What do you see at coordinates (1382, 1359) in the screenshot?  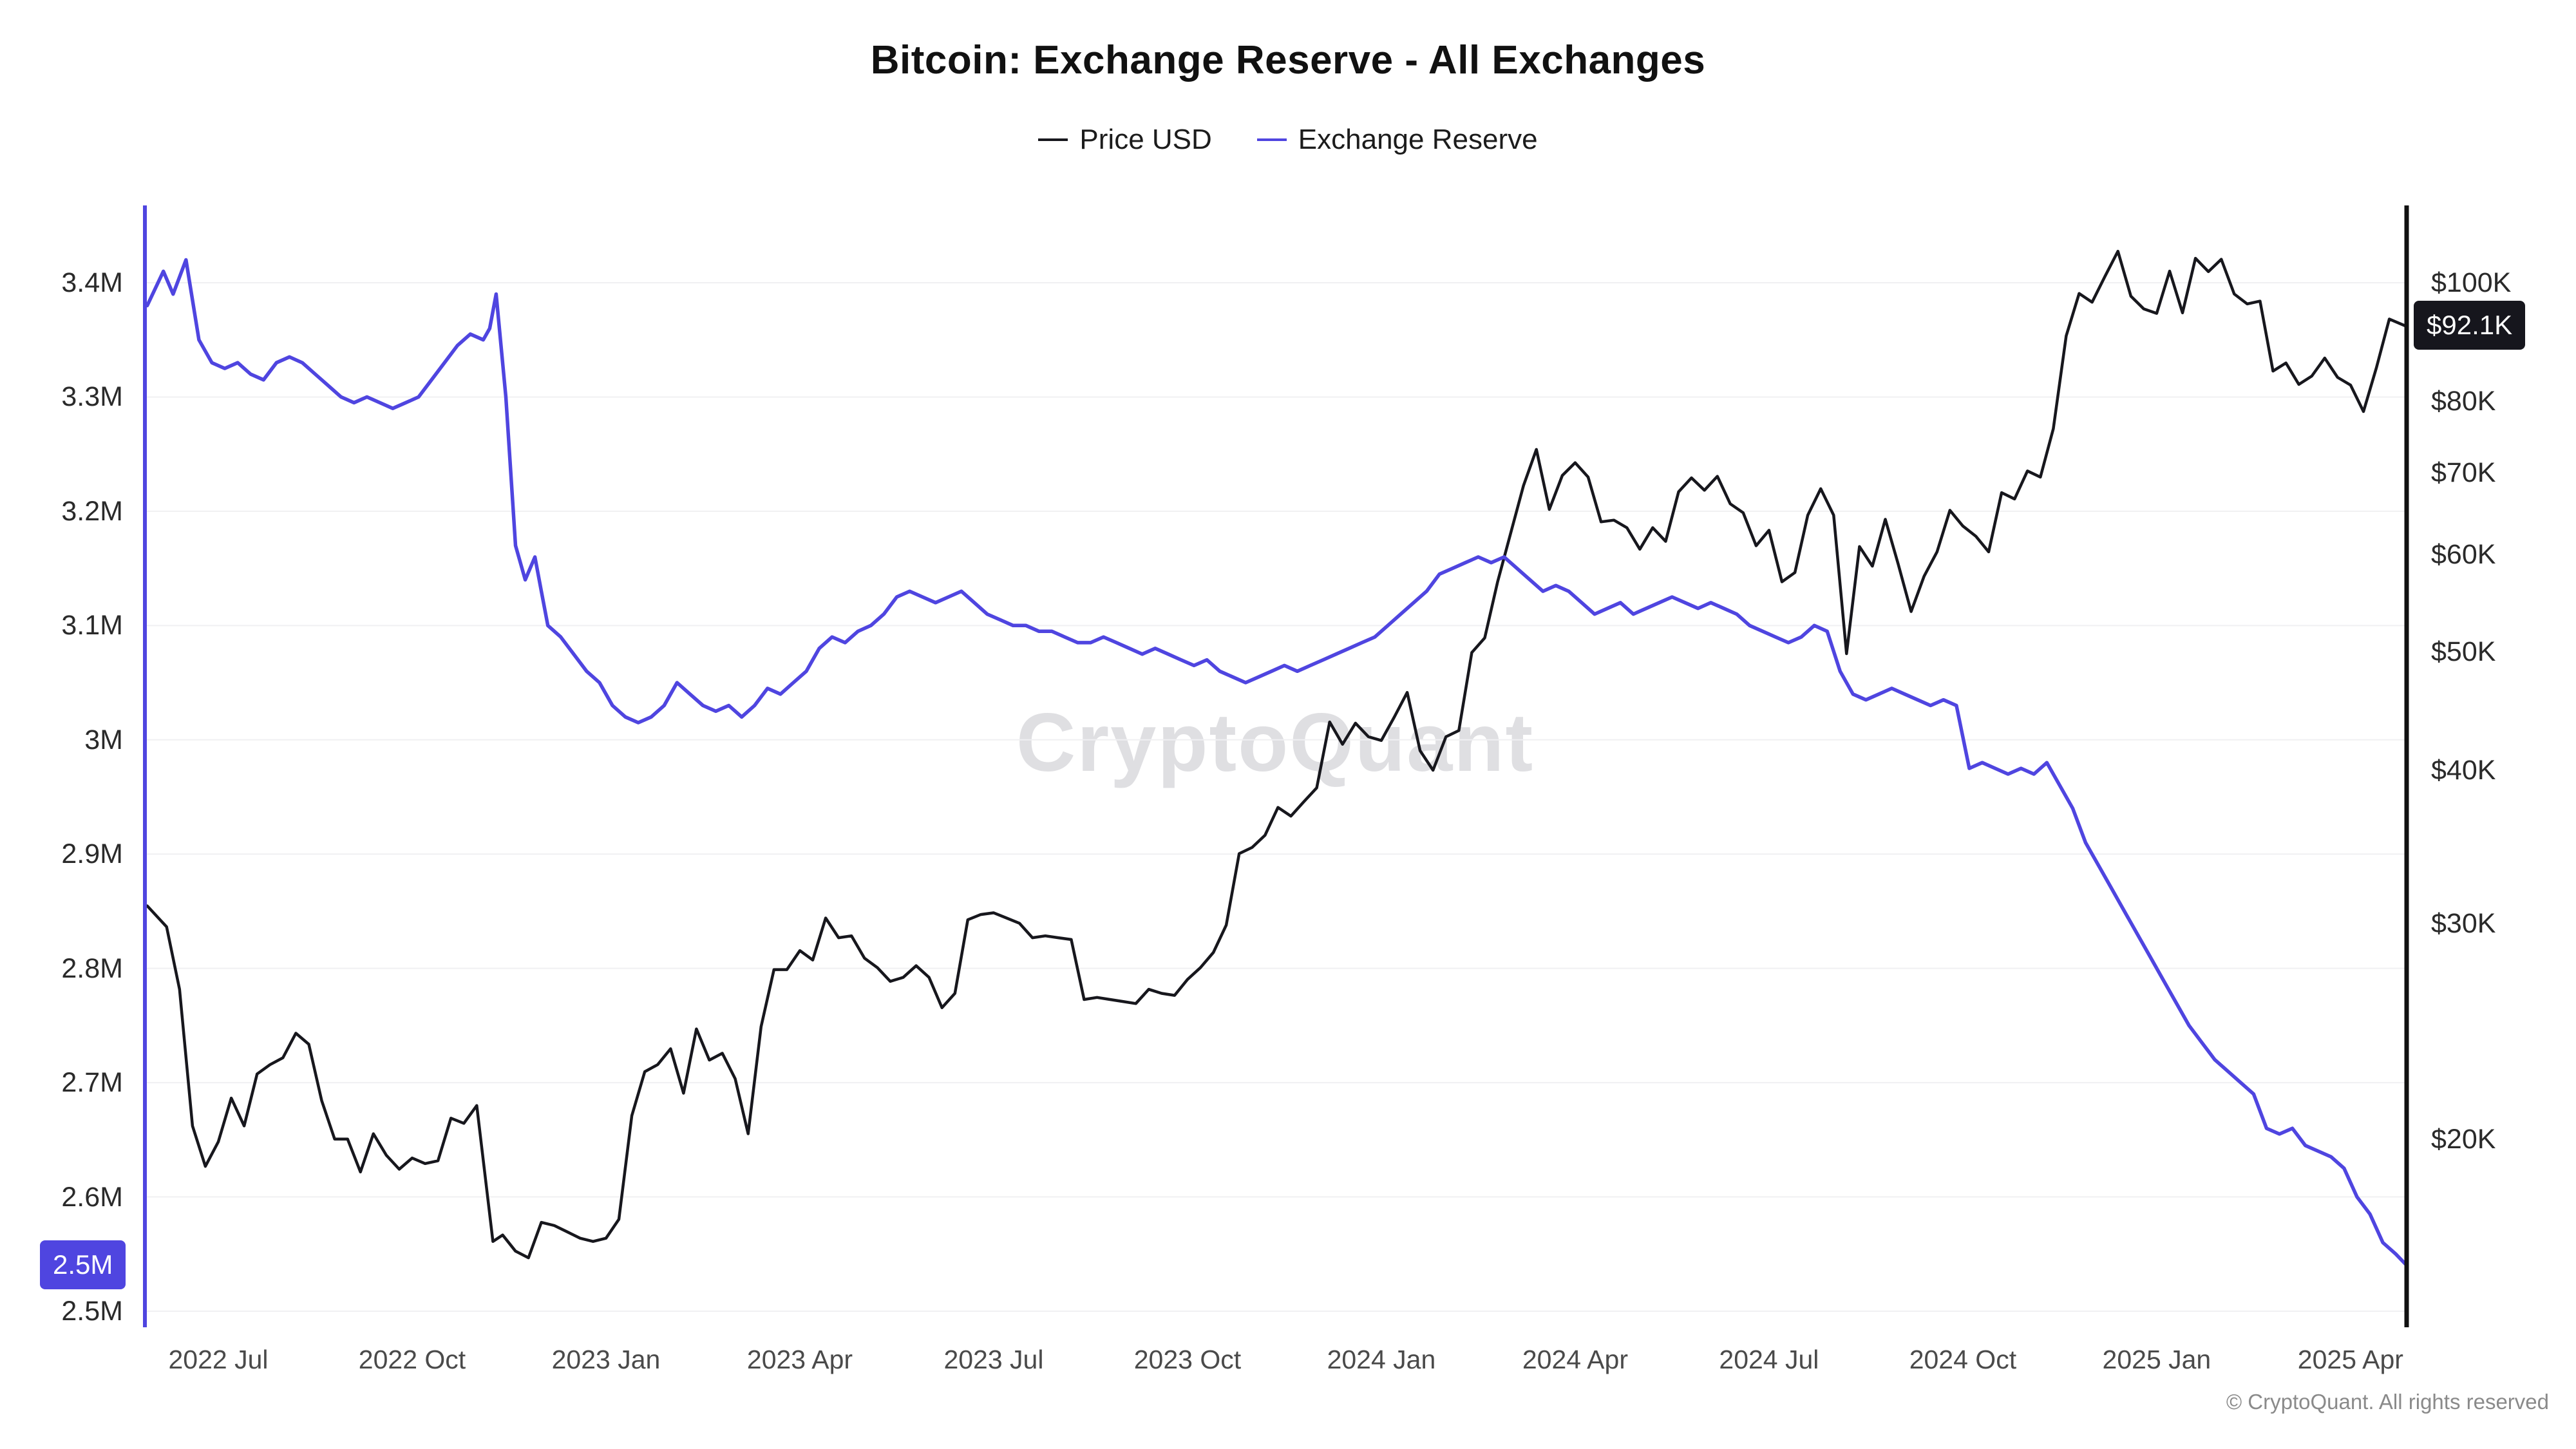 I see `x-axis-tick: 2024 Jan` at bounding box center [1382, 1359].